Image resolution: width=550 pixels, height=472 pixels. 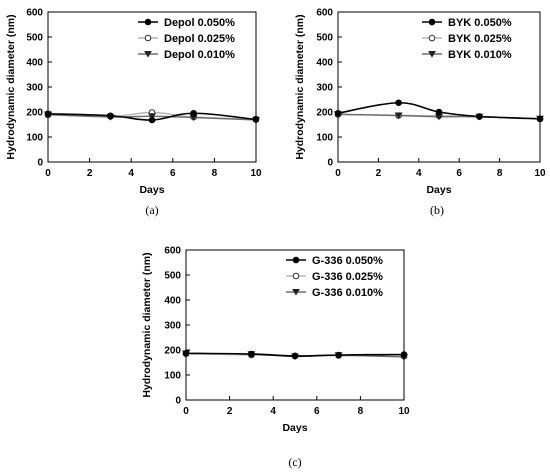 What do you see at coordinates (294, 462) in the screenshot?
I see `panel-caption: (c)` at bounding box center [294, 462].